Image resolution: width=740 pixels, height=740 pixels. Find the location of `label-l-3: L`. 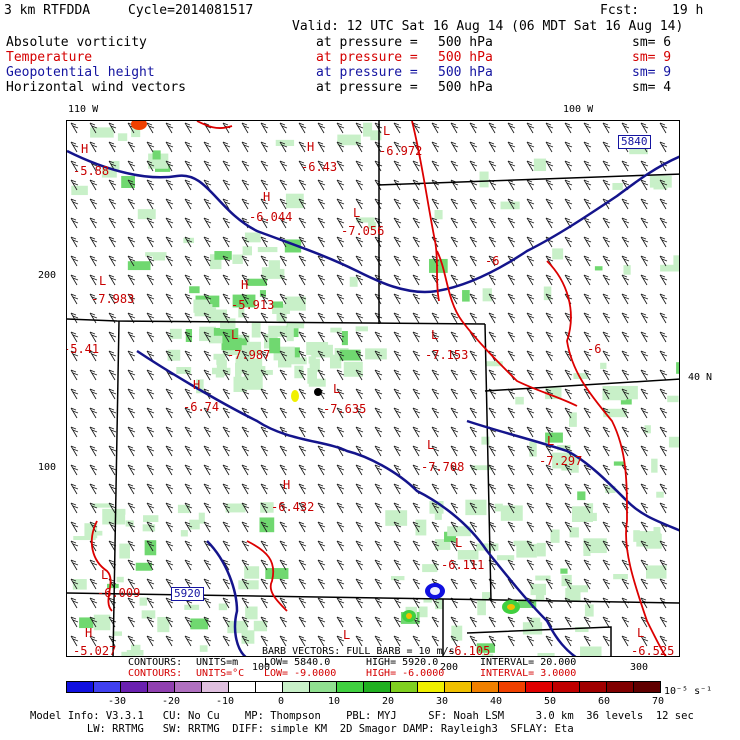

label-l-3: L is located at coordinates (387, 131).